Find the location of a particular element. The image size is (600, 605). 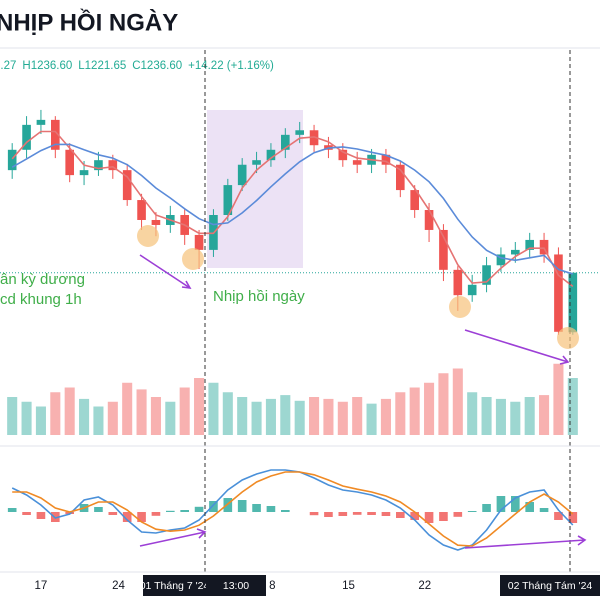

crosshair-label-box is located at coordinates (174, 585).